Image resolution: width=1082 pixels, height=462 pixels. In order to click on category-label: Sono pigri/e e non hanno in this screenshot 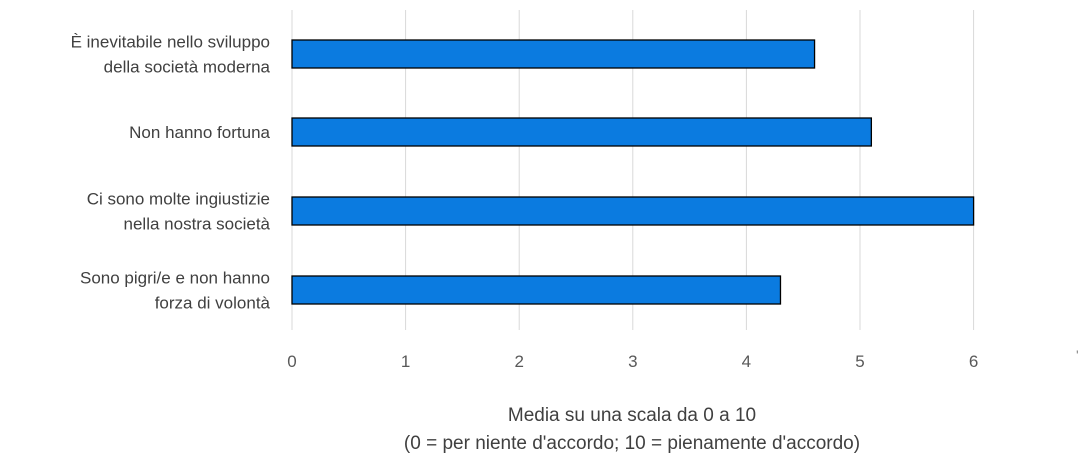, I will do `click(175, 278)`.